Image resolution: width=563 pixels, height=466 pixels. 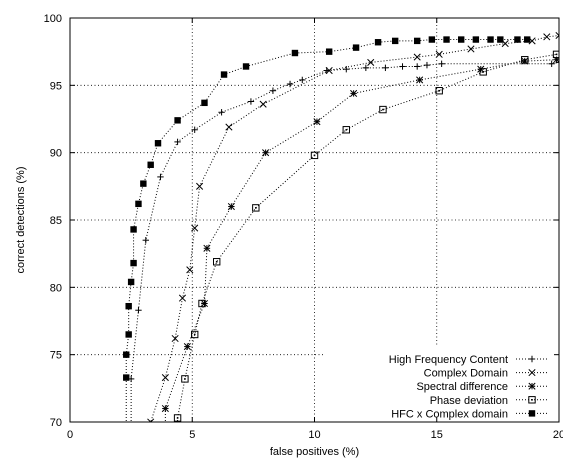 I want to click on y-tick-label: 75, so click(x=56, y=356).